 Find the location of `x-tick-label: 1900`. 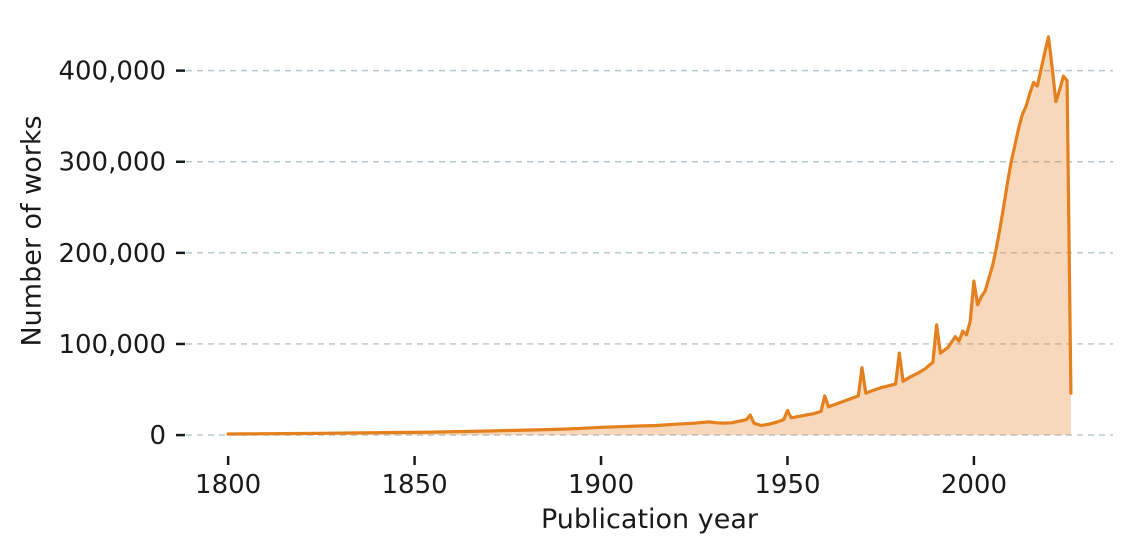

x-tick-label: 1900 is located at coordinates (601, 485).